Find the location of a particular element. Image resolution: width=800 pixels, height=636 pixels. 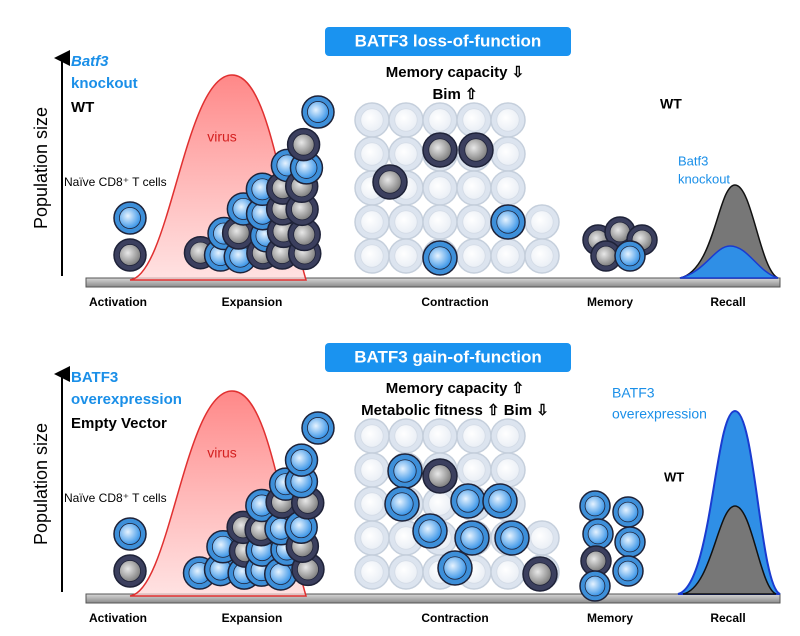

recall-label: knockout is located at coordinates (704, 178).